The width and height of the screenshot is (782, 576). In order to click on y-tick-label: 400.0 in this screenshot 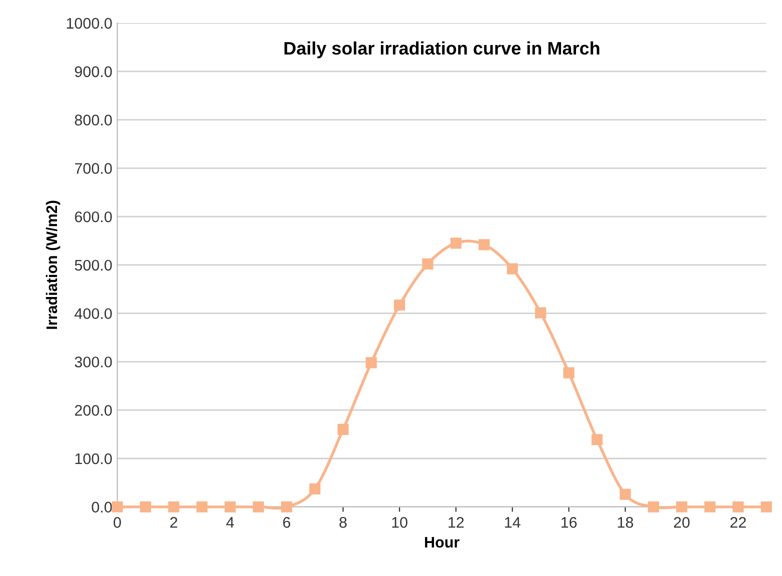, I will do `click(93, 314)`.